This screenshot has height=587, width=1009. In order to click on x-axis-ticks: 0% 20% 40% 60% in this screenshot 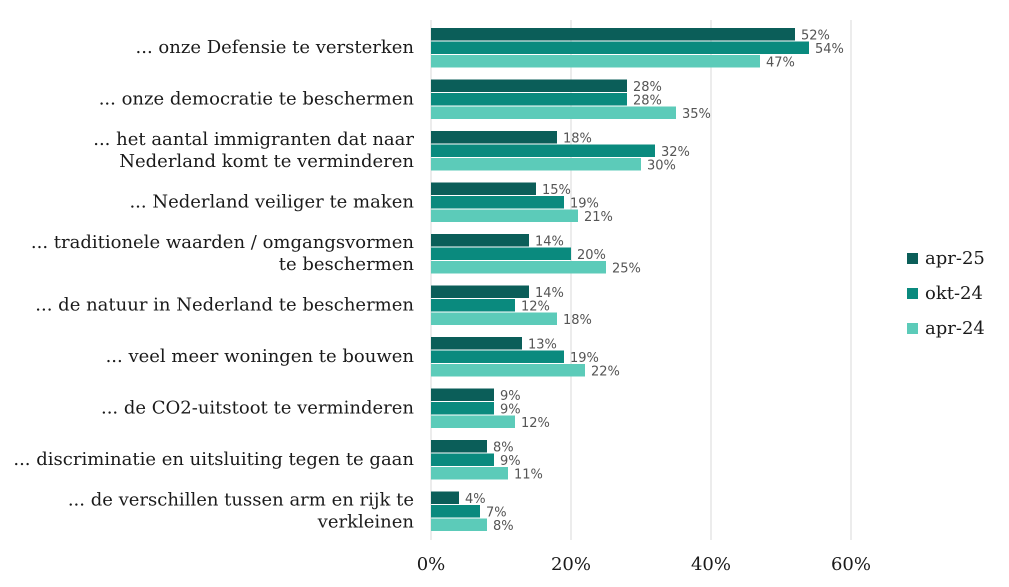, I will do `click(644, 564)`.